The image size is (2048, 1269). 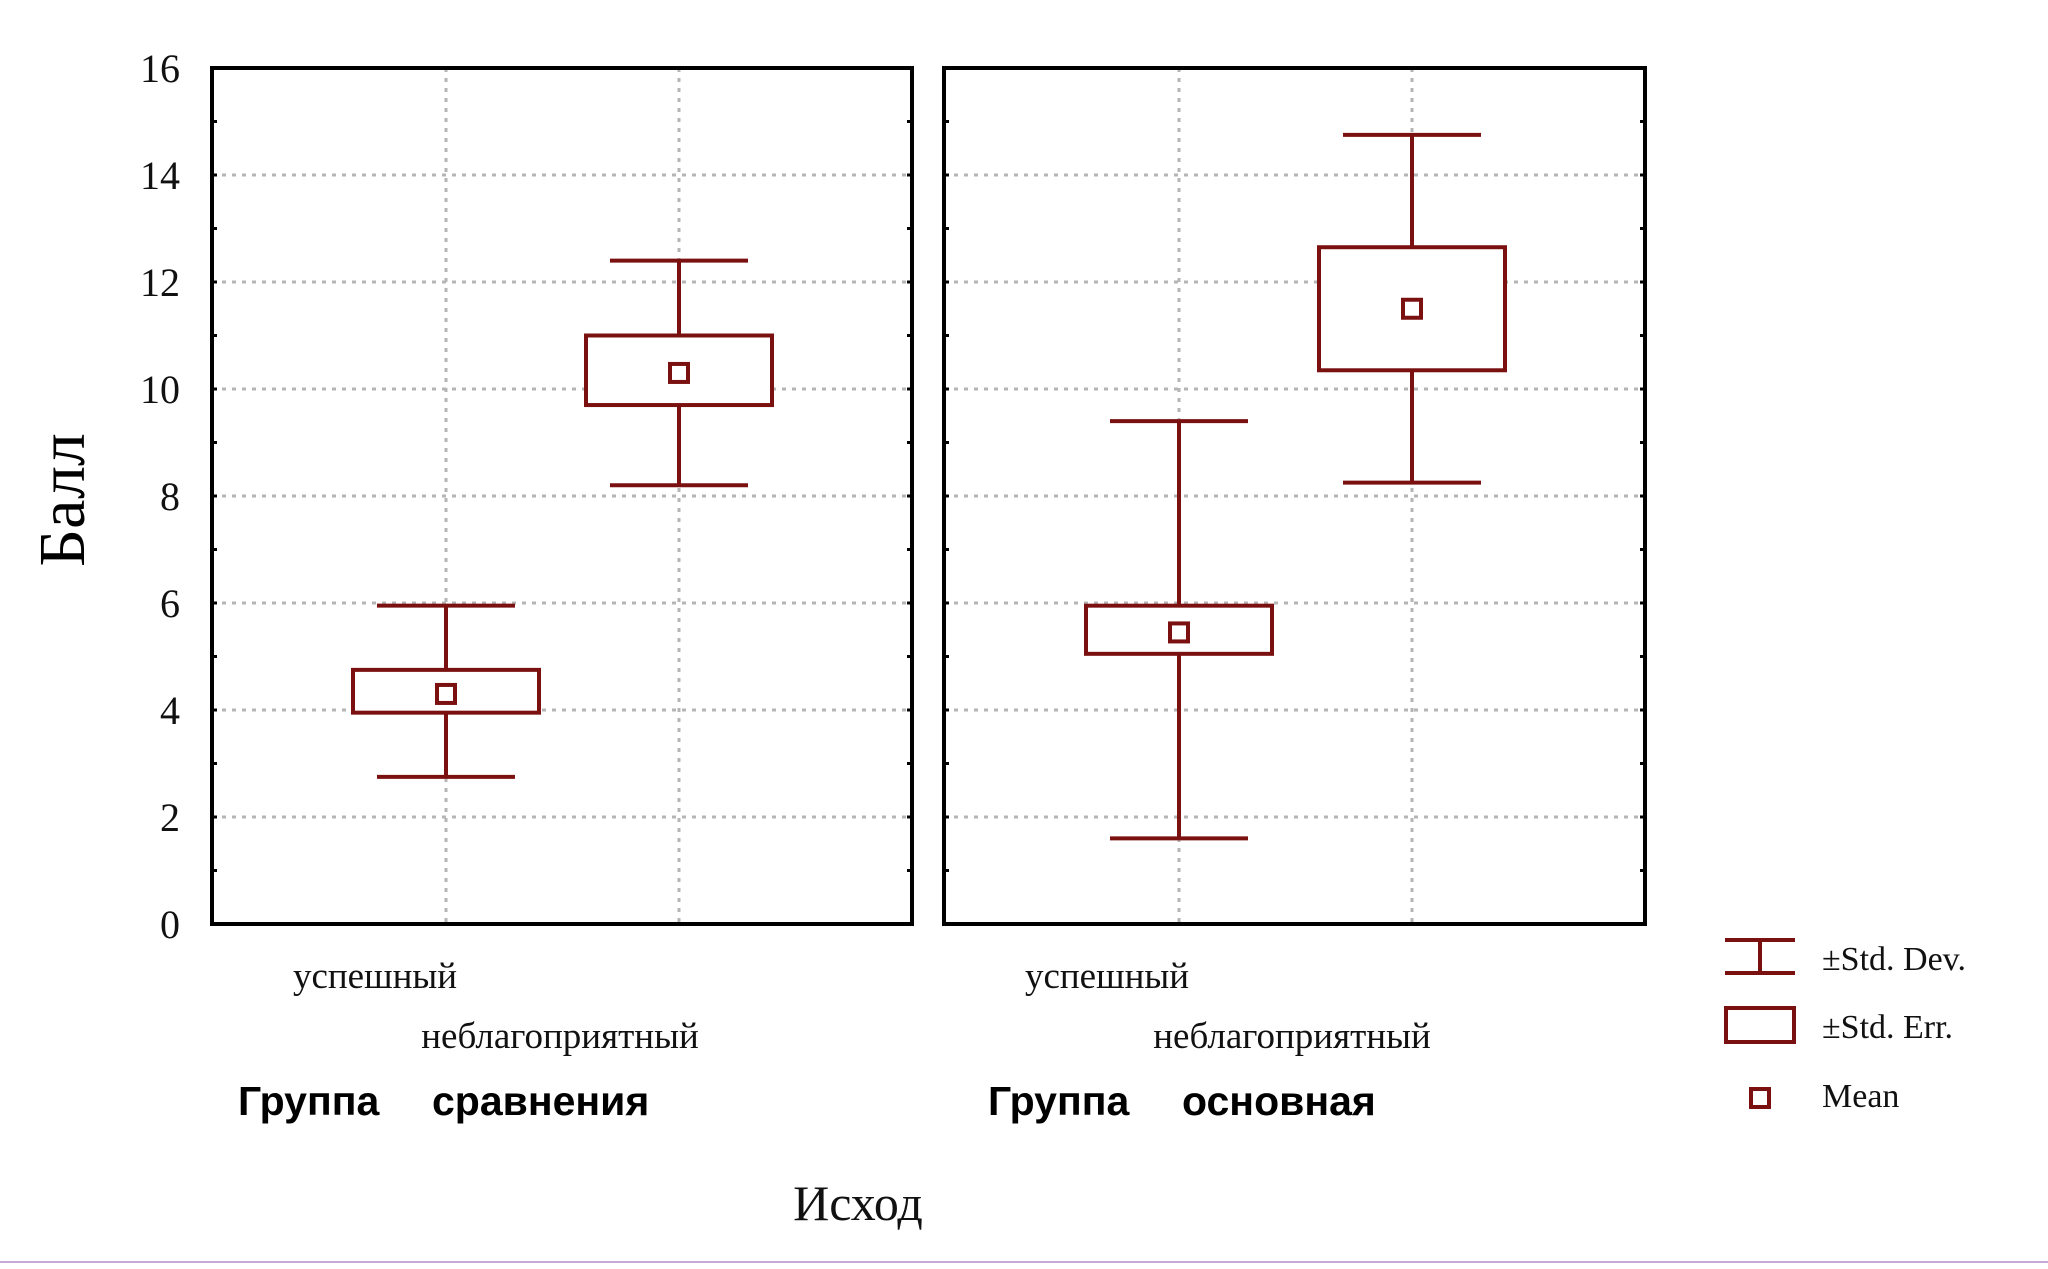 I want to click on group-label-0-0: Группа, so click(x=309, y=1101).